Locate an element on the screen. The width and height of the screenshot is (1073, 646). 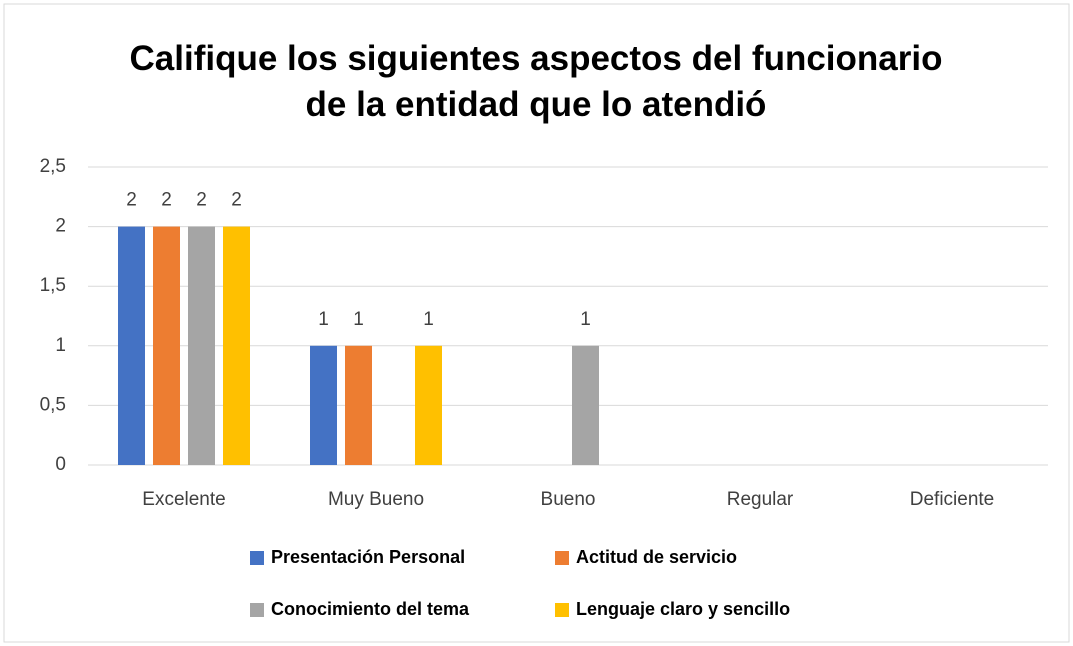
legend-label: Actitud de servicio is located at coordinates (656, 557).